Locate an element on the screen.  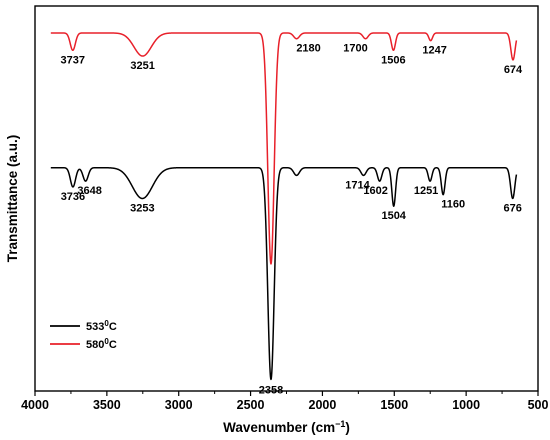
x-tick-label-2500: 2500 is located at coordinates (251, 405).